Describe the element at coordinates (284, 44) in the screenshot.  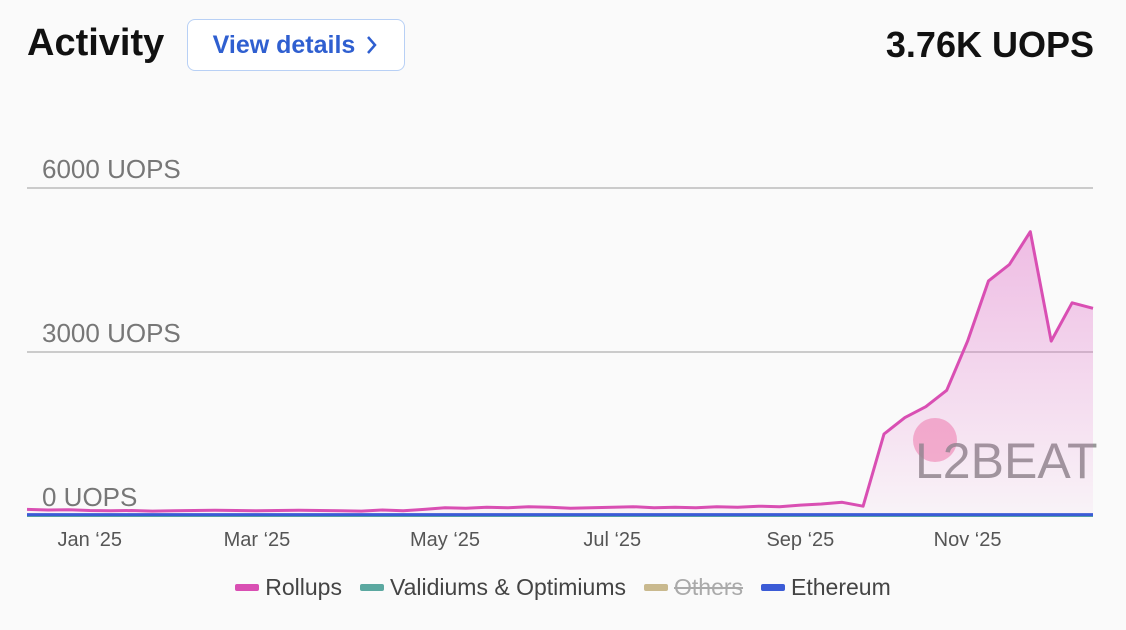
I see `button-label: View details` at that location.